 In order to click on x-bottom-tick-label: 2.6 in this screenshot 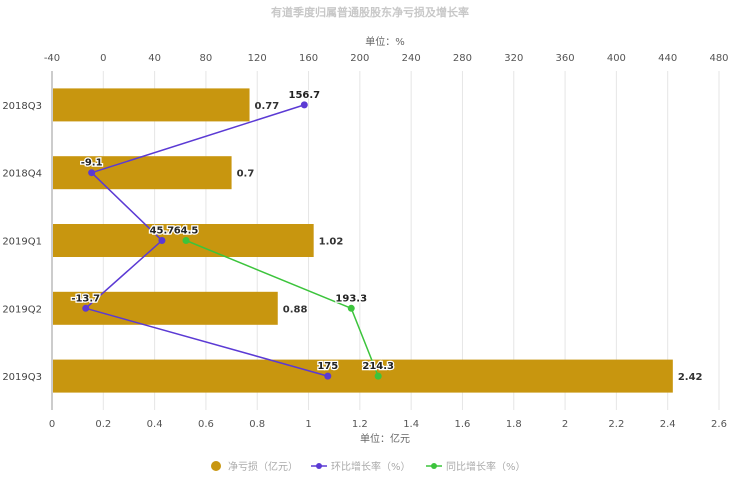, I will do `click(719, 424)`.